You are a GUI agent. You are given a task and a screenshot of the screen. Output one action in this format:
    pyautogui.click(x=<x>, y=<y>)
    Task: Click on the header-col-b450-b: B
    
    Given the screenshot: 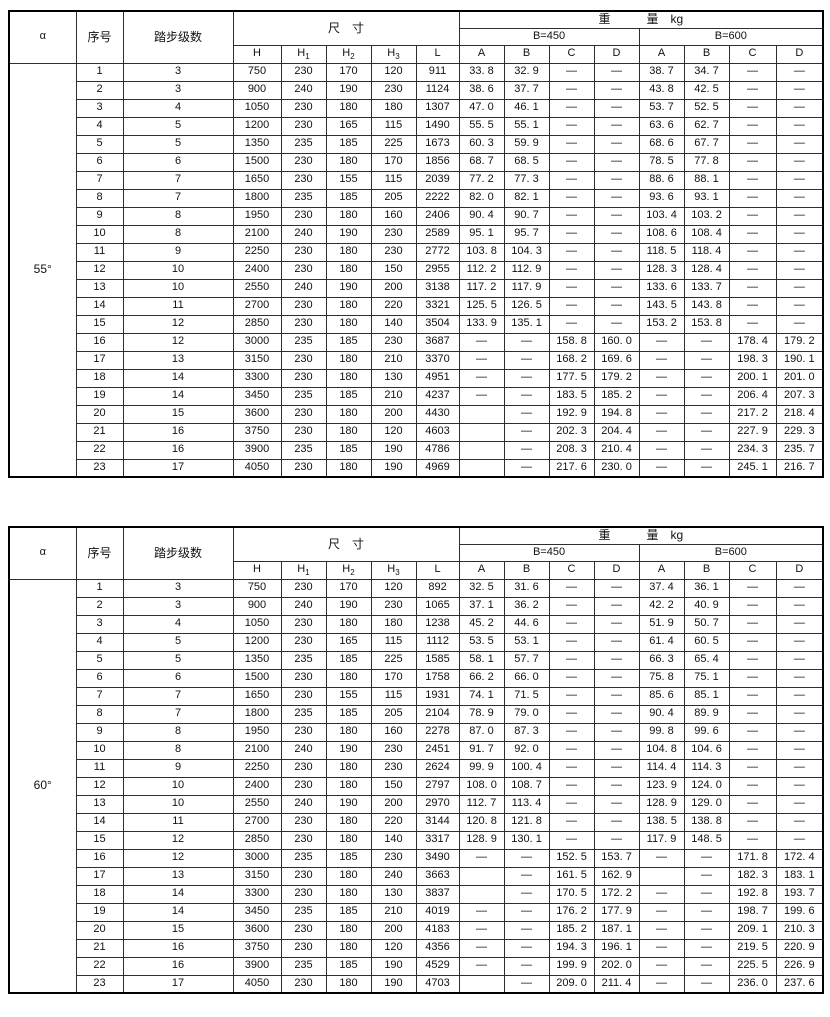 What is the action you would take?
    pyautogui.click(x=526, y=570)
    